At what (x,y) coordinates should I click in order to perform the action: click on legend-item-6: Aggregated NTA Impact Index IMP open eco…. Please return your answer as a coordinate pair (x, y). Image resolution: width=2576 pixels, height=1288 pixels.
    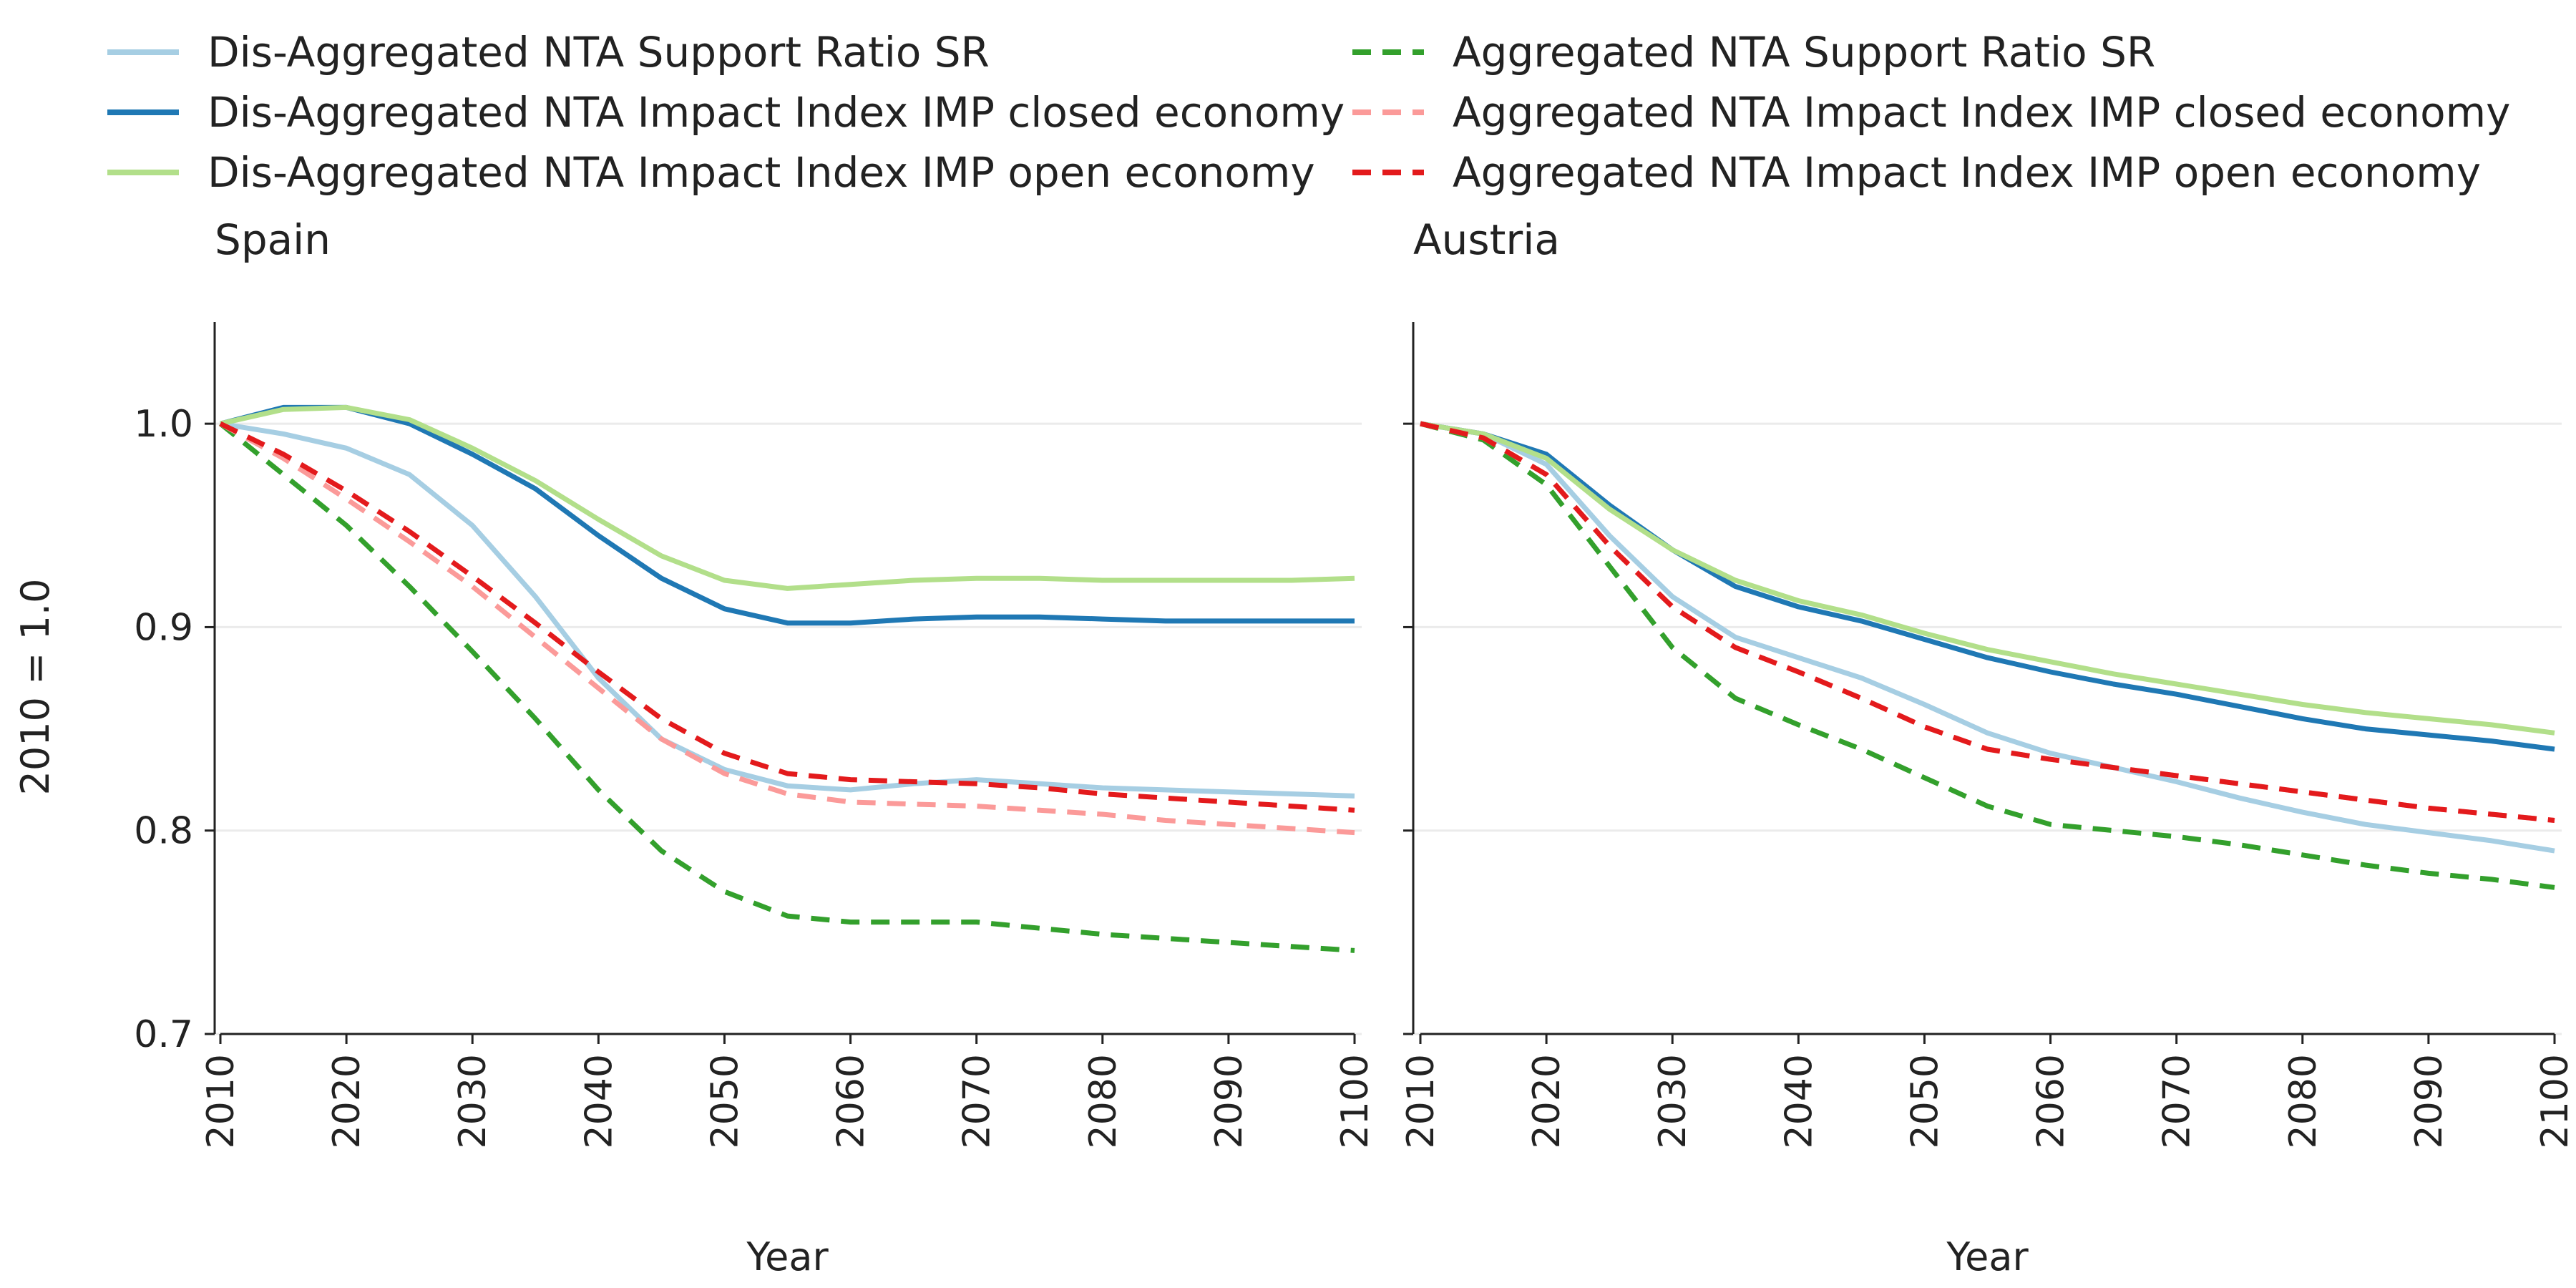
    Looking at the image, I should click on (1916, 172).